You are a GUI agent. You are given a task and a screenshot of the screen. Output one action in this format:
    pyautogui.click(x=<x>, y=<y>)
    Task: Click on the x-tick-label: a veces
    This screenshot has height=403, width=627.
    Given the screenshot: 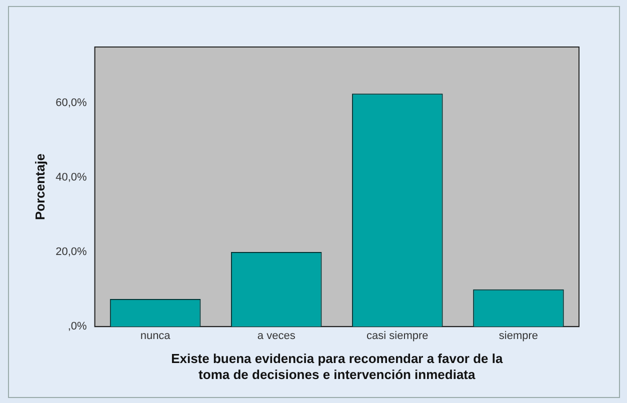 What is the action you would take?
    pyautogui.click(x=276, y=336)
    